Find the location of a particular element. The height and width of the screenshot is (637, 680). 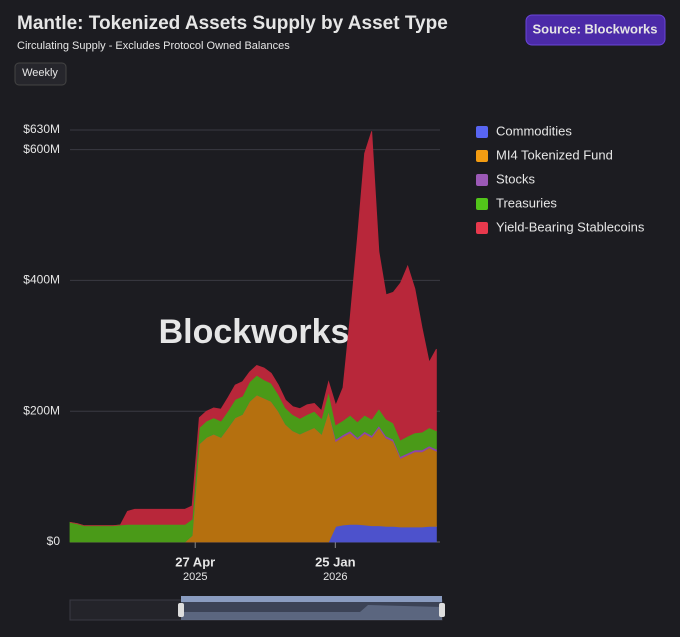

watermark: Blockworks is located at coordinates (254, 332).